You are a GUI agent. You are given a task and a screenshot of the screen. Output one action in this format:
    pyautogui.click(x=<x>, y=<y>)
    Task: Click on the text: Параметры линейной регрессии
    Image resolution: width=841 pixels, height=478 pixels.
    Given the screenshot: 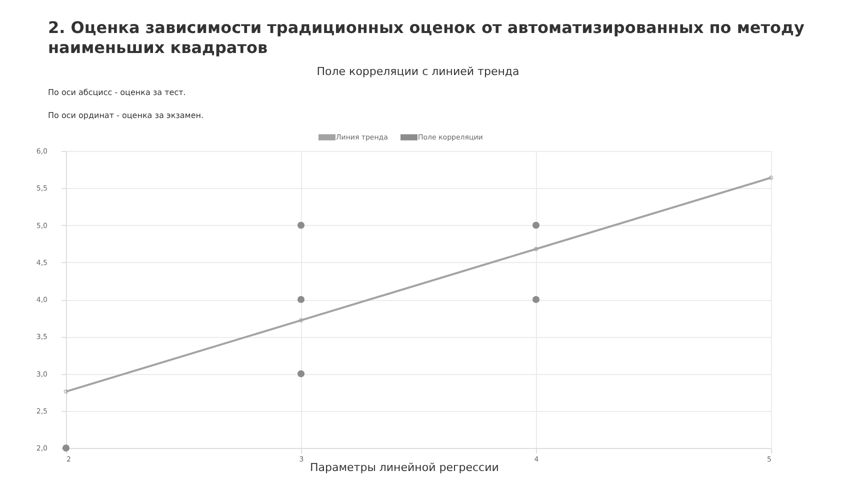 What is the action you would take?
    pyautogui.click(x=404, y=467)
    